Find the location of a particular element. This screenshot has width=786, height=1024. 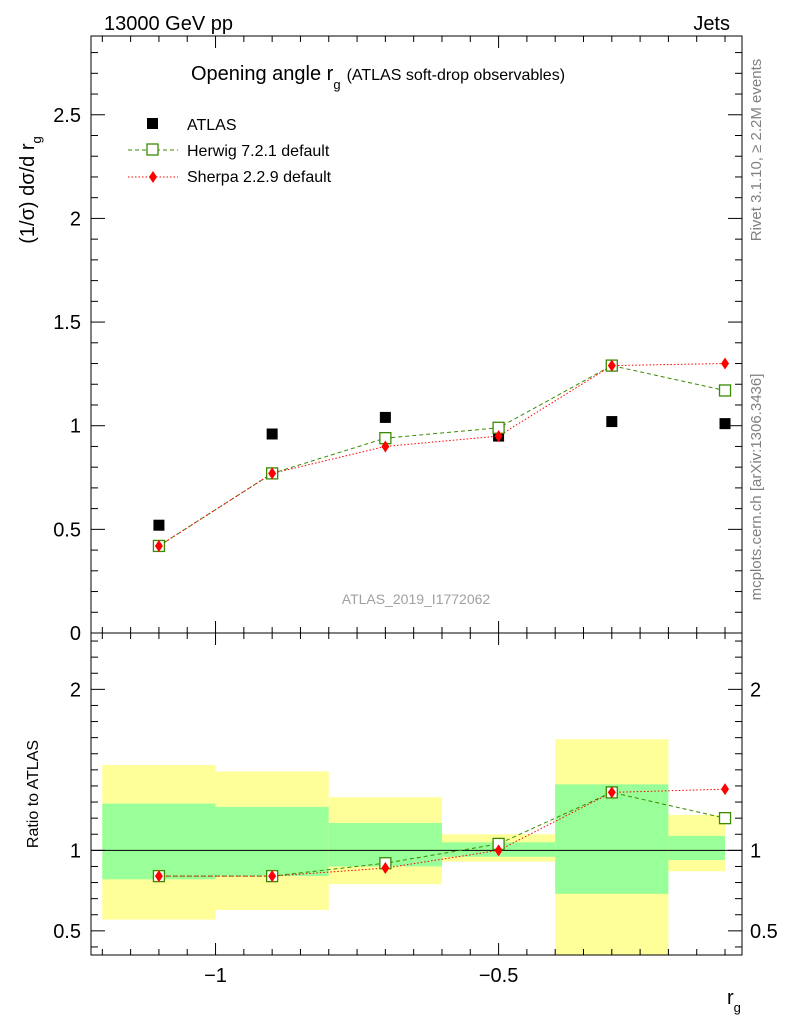

ratio-y-axis-label: Ratio to ATLAS is located at coordinates (33, 794).